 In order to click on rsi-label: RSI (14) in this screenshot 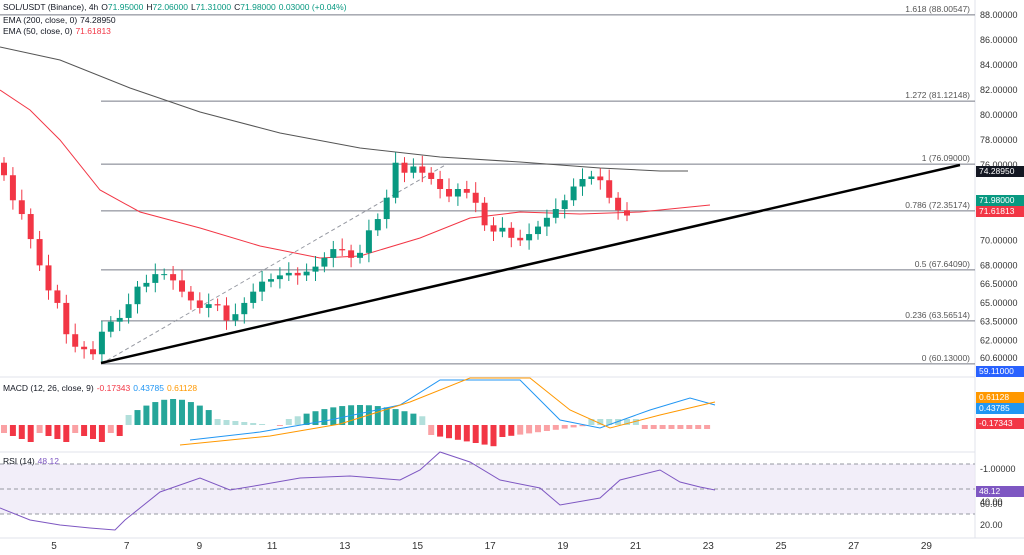, I will do `click(19, 461)`.